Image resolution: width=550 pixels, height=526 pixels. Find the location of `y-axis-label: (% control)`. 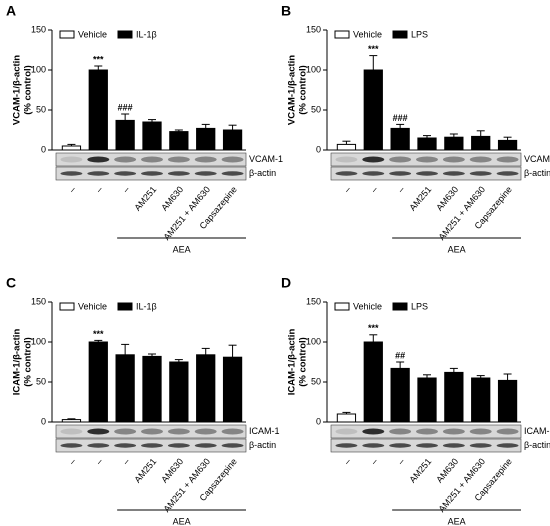

y-axis-label: (% control) is located at coordinates (28, 90).